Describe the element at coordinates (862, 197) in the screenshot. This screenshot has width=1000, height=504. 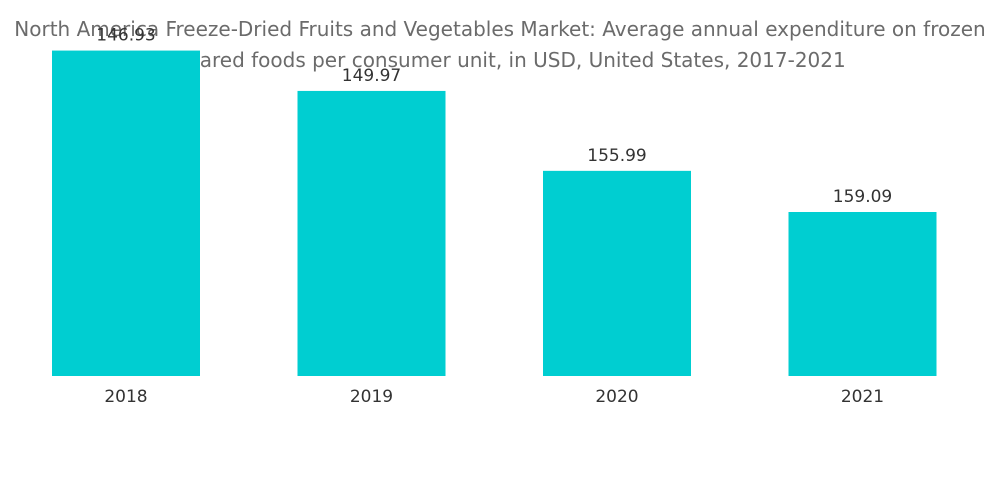
I see `data-label-2021: 159.09` at that location.